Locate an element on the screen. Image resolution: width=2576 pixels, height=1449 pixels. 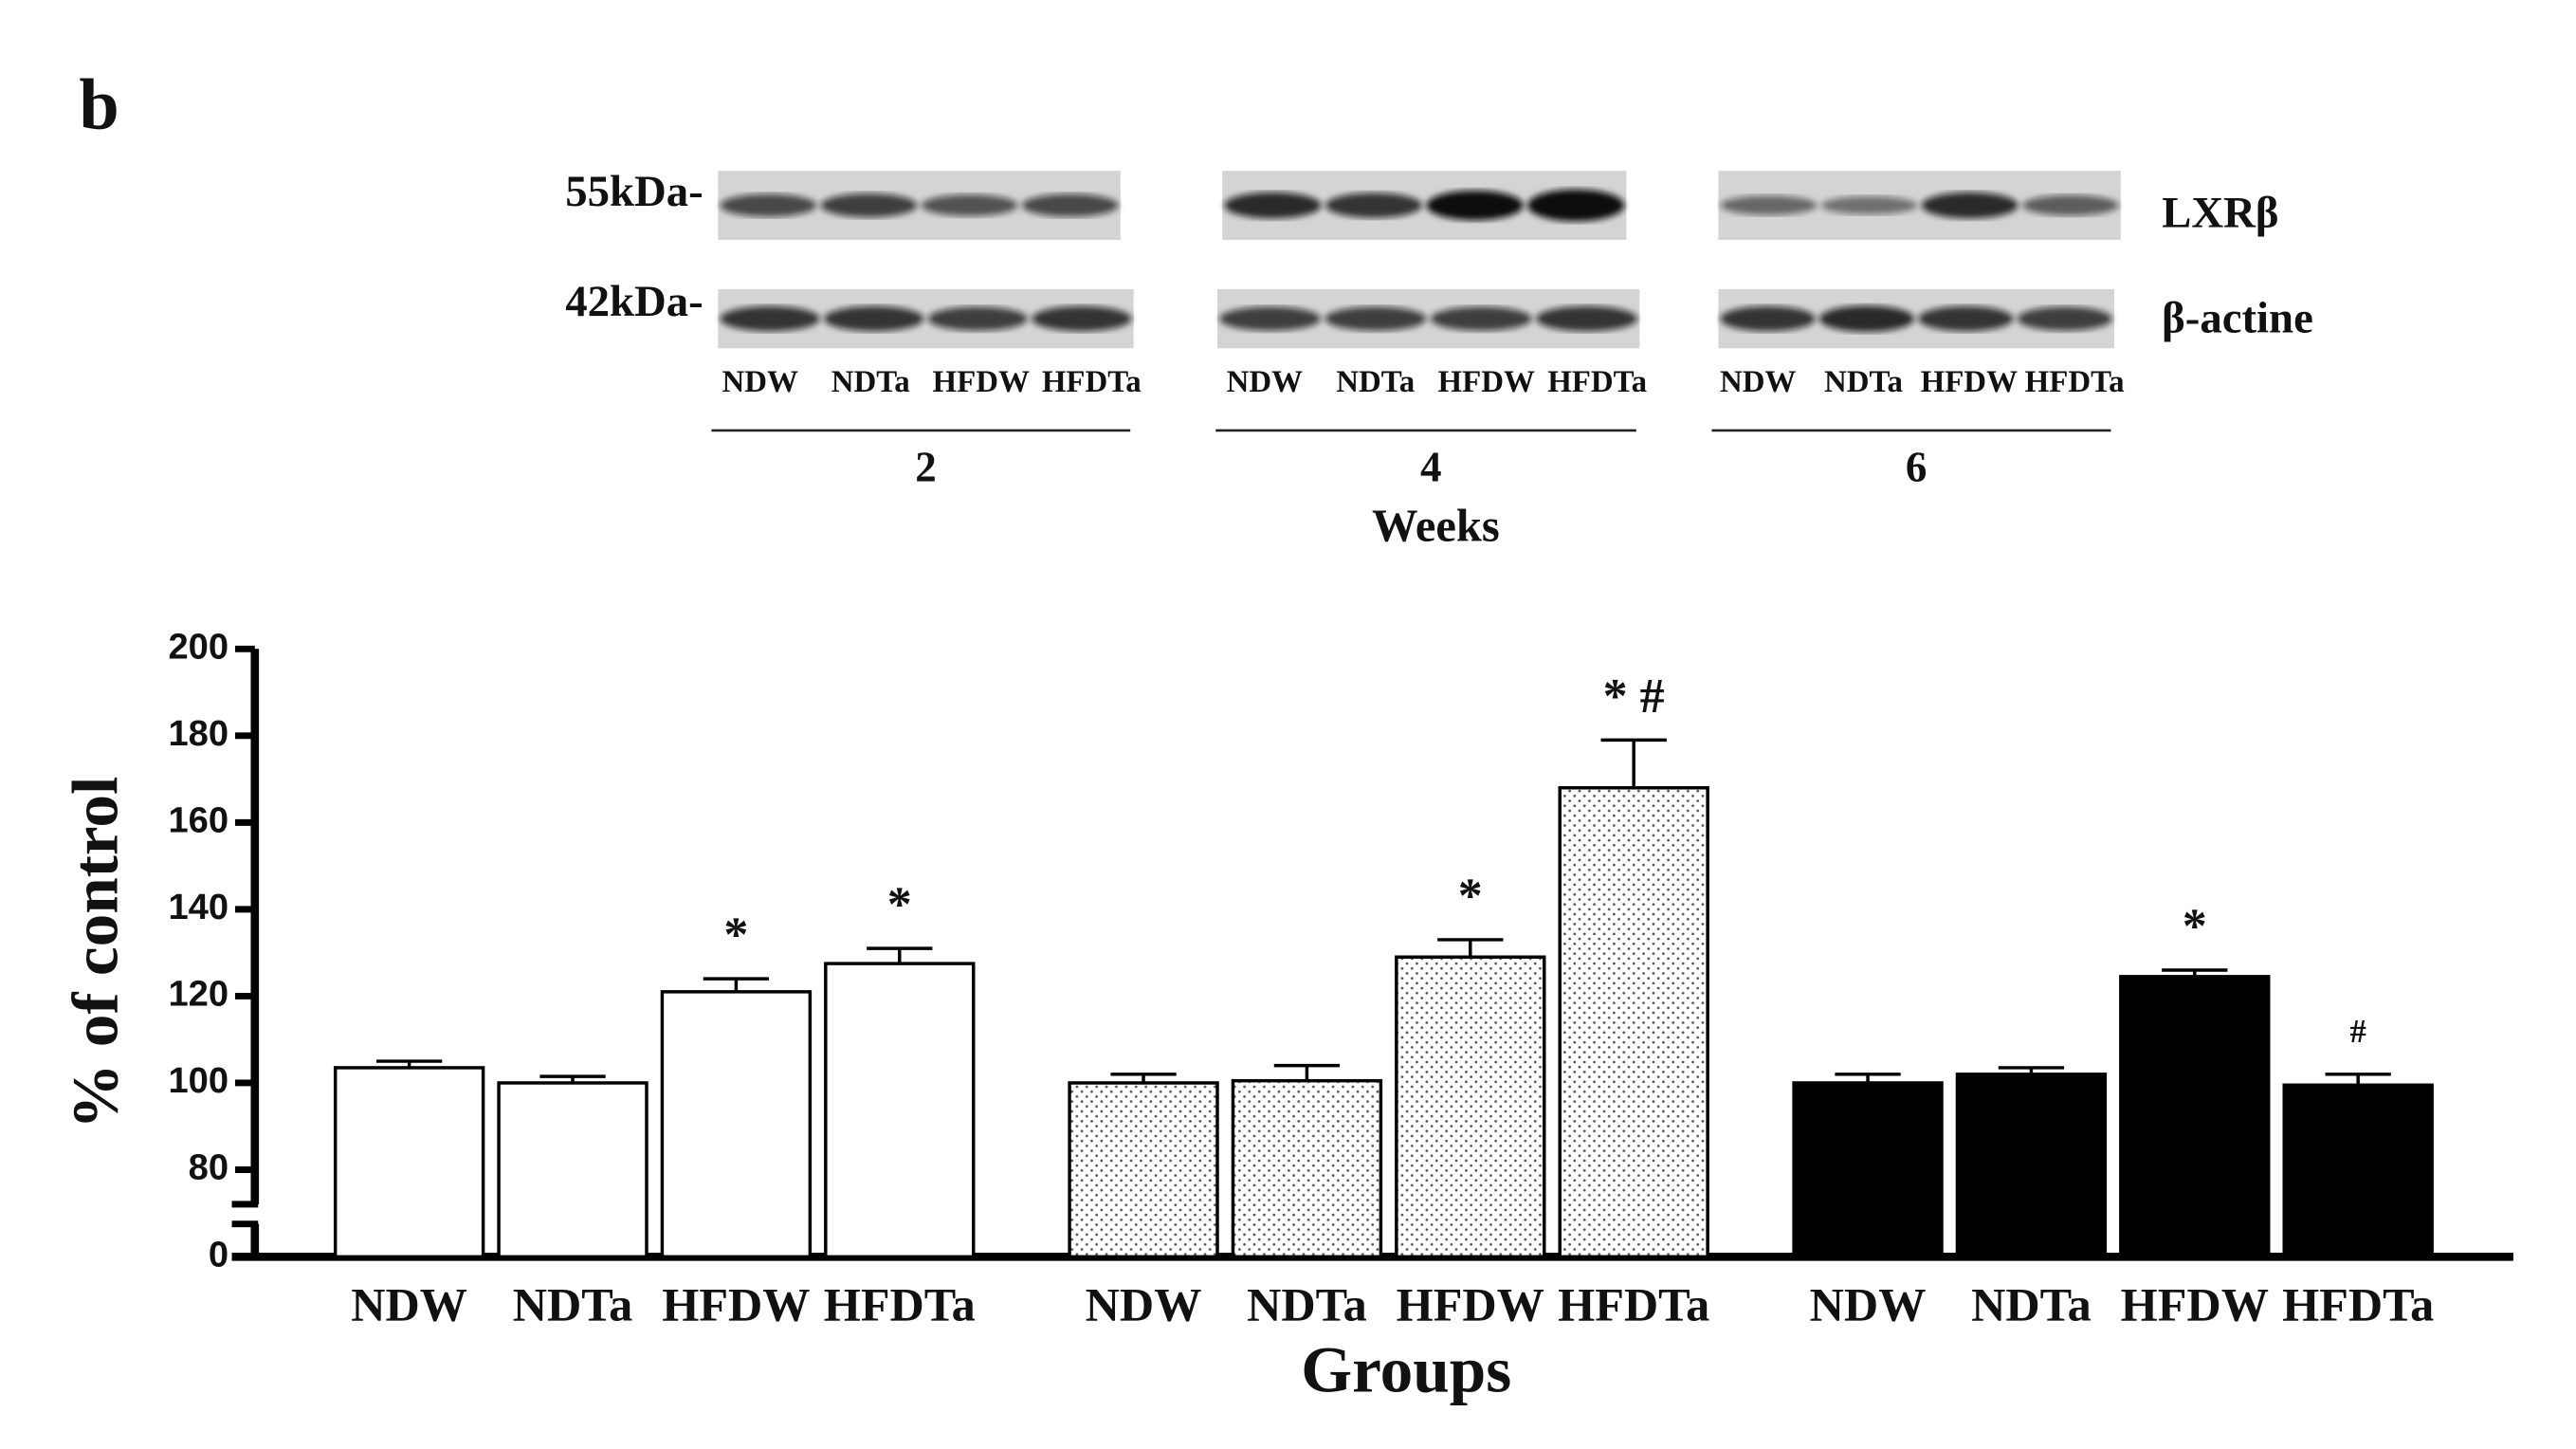
weeks-label: Weeks is located at coordinates (1436, 527).